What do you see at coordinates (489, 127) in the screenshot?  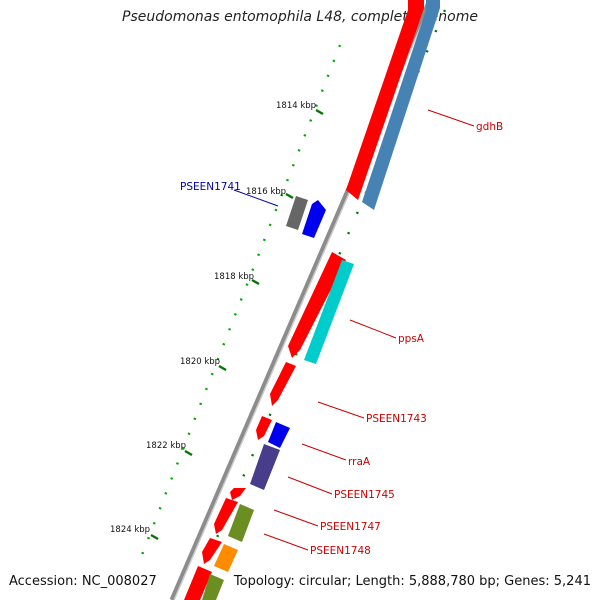 I see `gene-label-gdhB: gdhB` at bounding box center [489, 127].